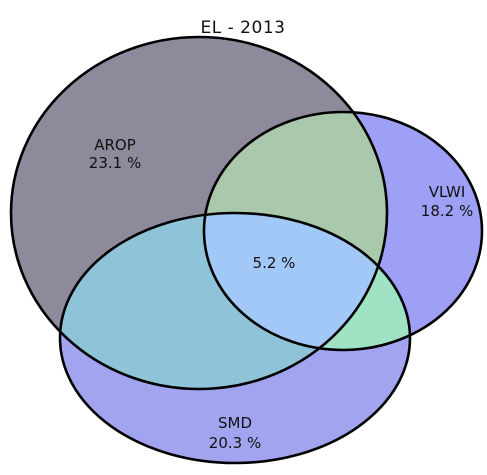  I want to click on arop-set-name: AROP, so click(115, 145).